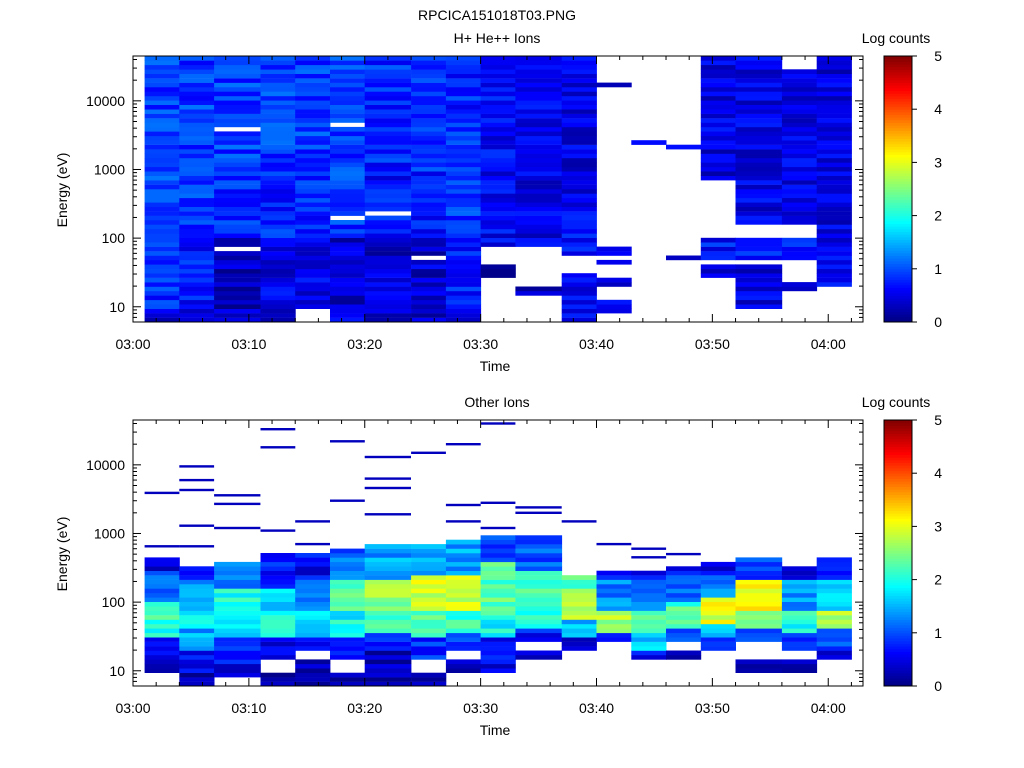  I want to click on y-axis-label: Energy (eV), so click(62, 190).